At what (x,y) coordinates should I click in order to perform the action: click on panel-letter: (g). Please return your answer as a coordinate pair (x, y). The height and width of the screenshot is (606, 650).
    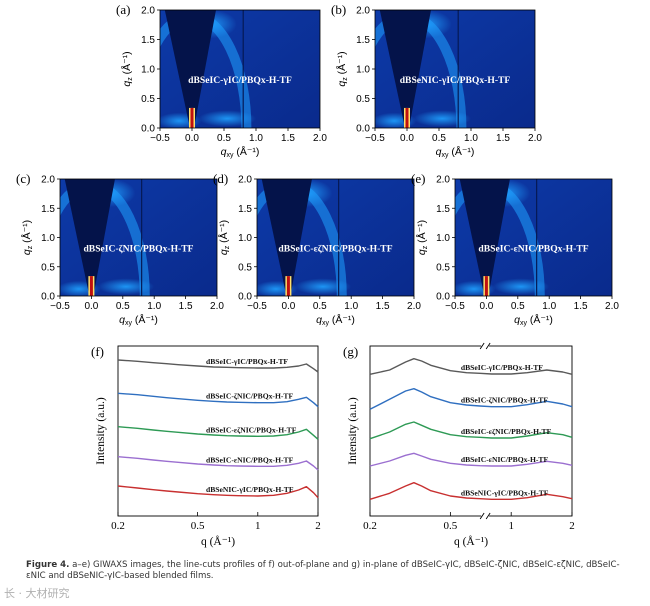
    Looking at the image, I should click on (350, 351).